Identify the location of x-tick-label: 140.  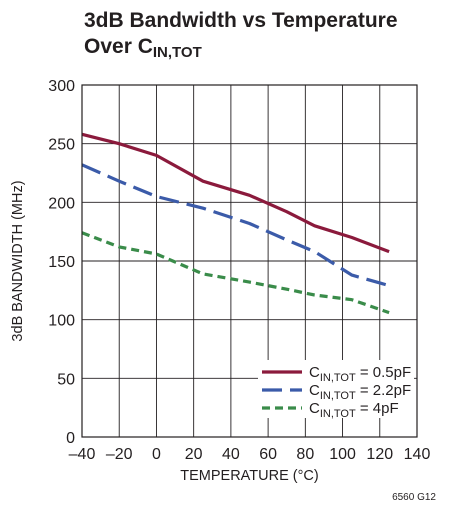
(417, 454).